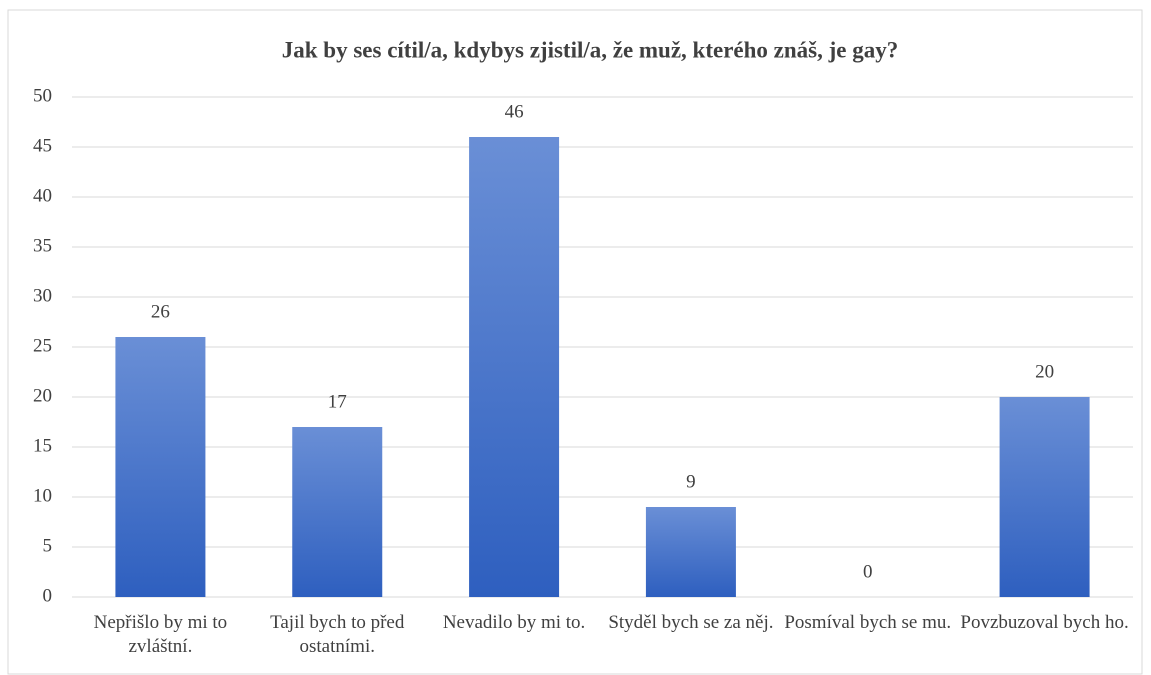 The height and width of the screenshot is (675, 1151). I want to click on y-tick-label: 20, so click(42, 395).